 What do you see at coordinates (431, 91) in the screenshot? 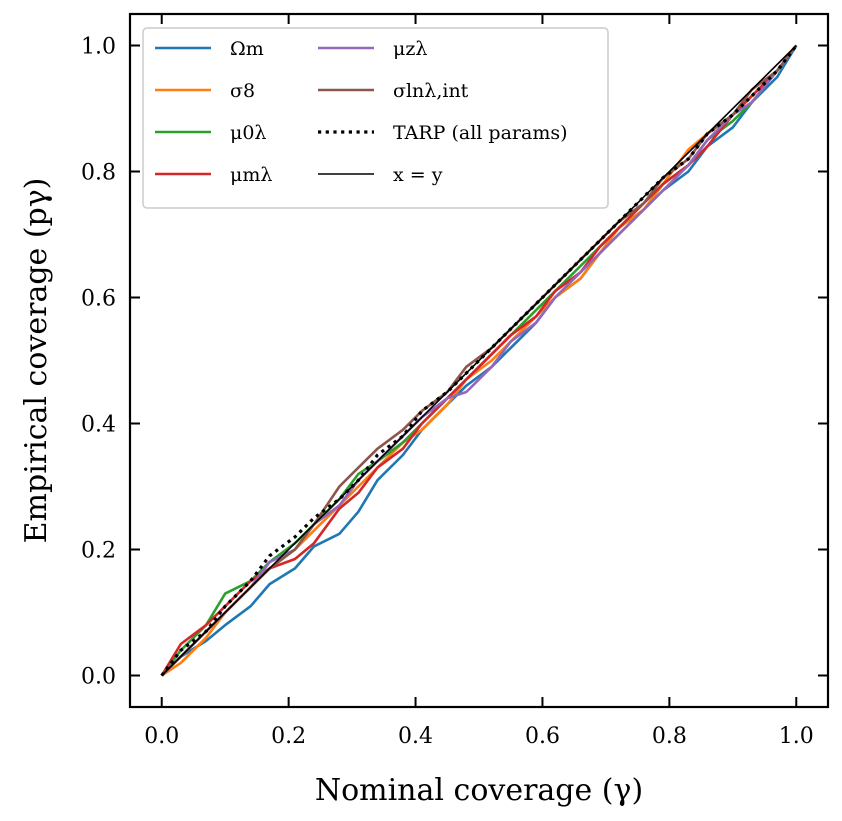
I see `legend-label-5: σlnλ,int` at bounding box center [431, 91].